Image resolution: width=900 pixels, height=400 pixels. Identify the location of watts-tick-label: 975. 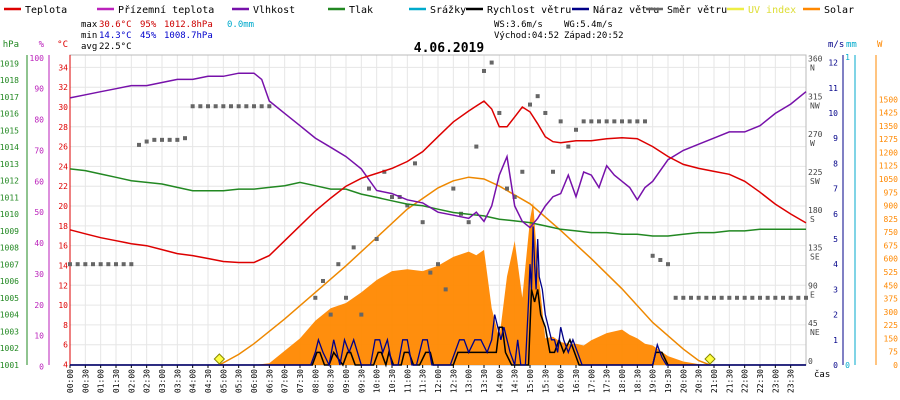
(891, 192).